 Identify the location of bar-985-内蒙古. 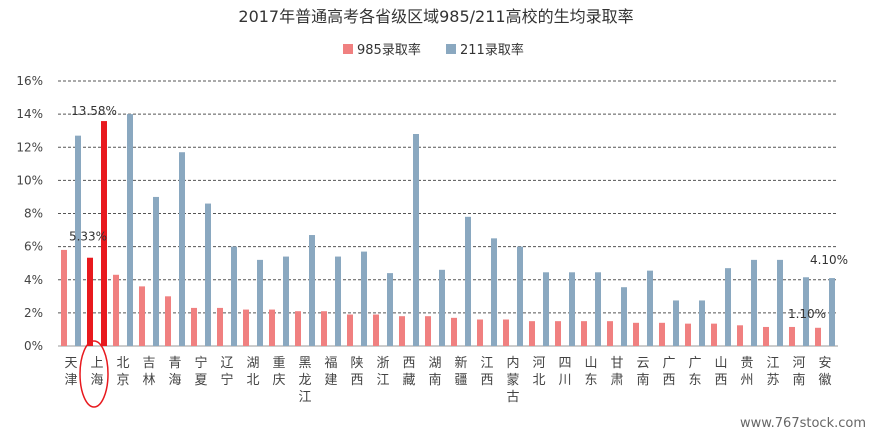
(506, 332).